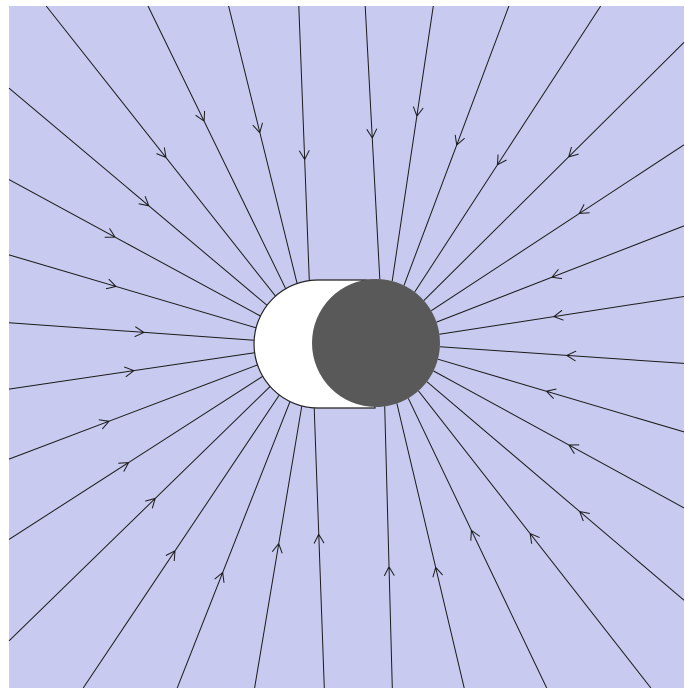 This screenshot has width=685, height=688. Describe the element at coordinates (376, 343) in the screenshot. I see `dark-disk` at that location.